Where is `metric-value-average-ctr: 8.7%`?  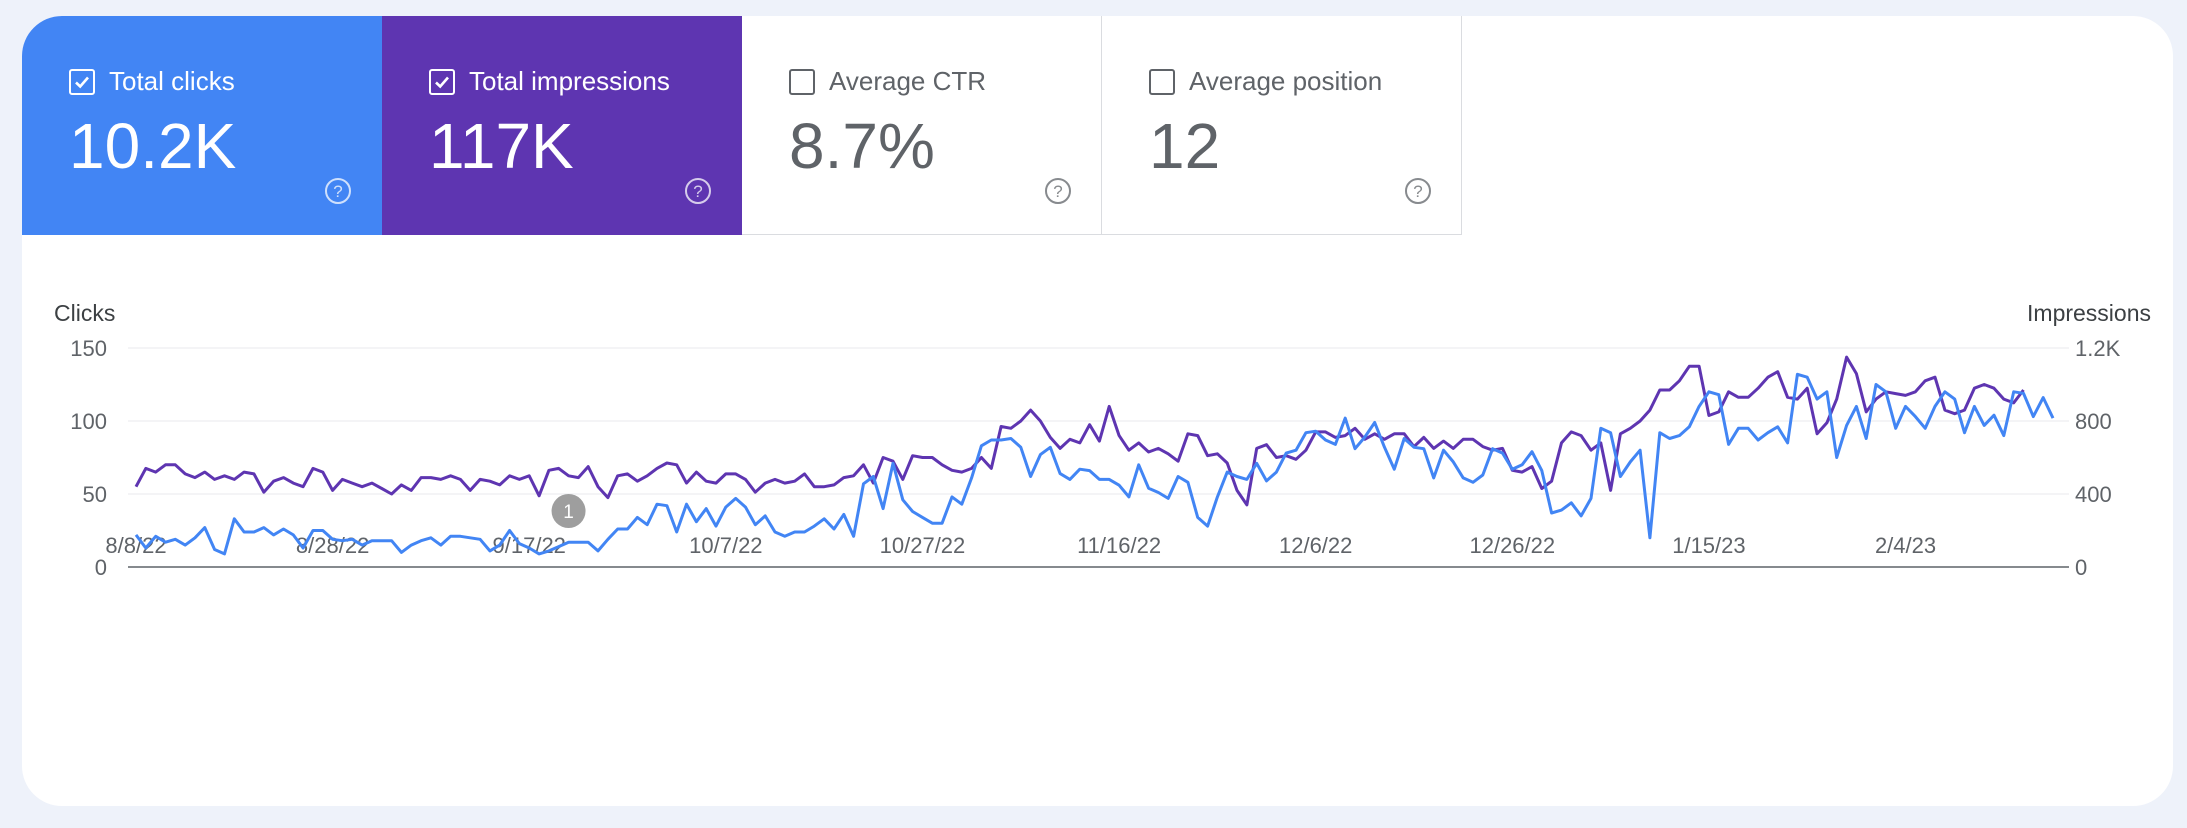 metric-value-average-ctr: 8.7% is located at coordinates (862, 146).